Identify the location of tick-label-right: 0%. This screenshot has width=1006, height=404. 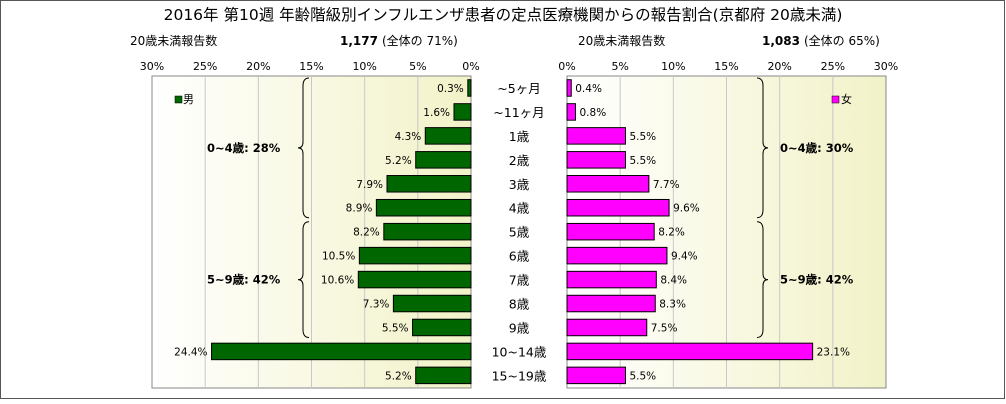
(566, 66).